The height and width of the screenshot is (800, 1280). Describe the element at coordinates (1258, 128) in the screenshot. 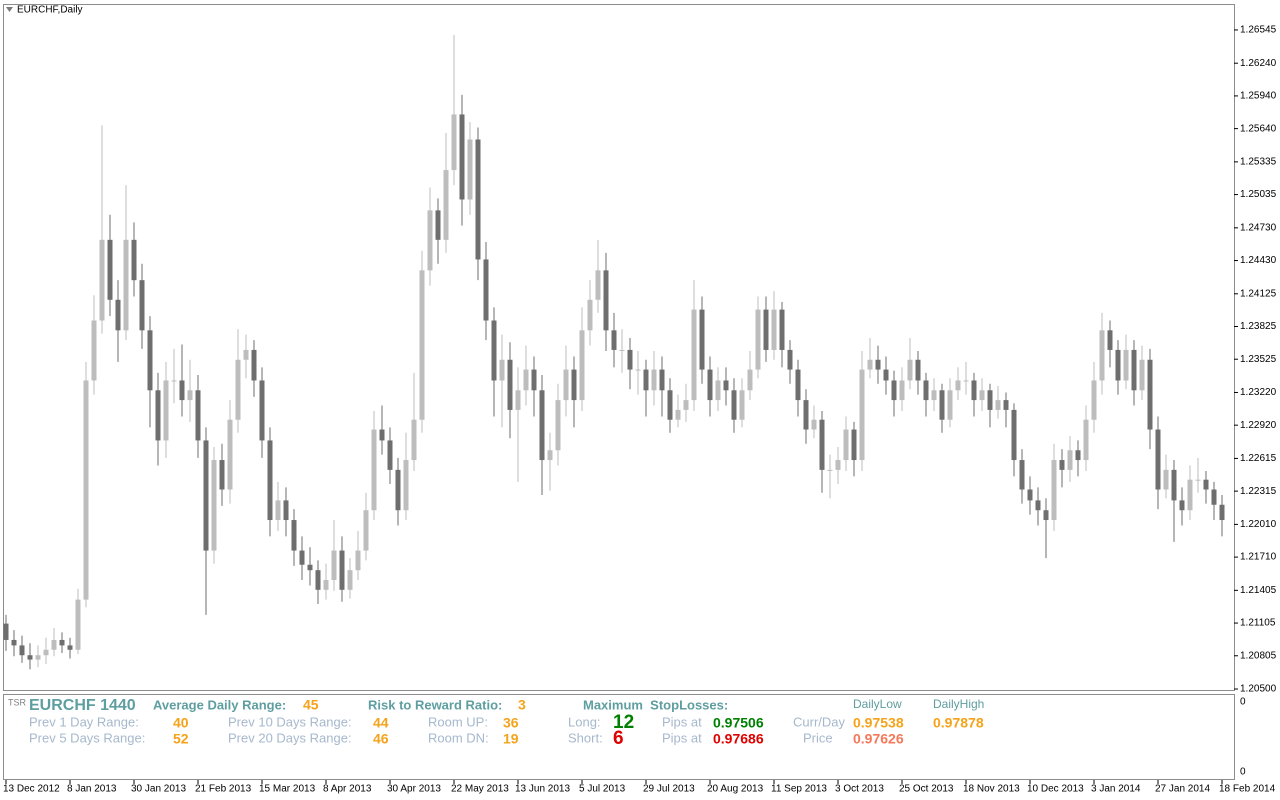

I see `y-tick-label: 1.25640` at that location.